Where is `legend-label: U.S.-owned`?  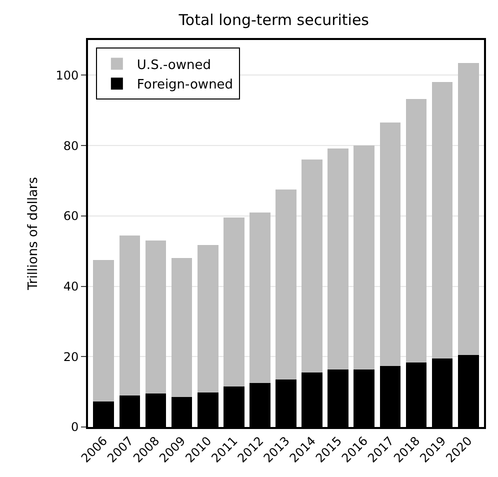 legend-label: U.S.-owned is located at coordinates (173, 65).